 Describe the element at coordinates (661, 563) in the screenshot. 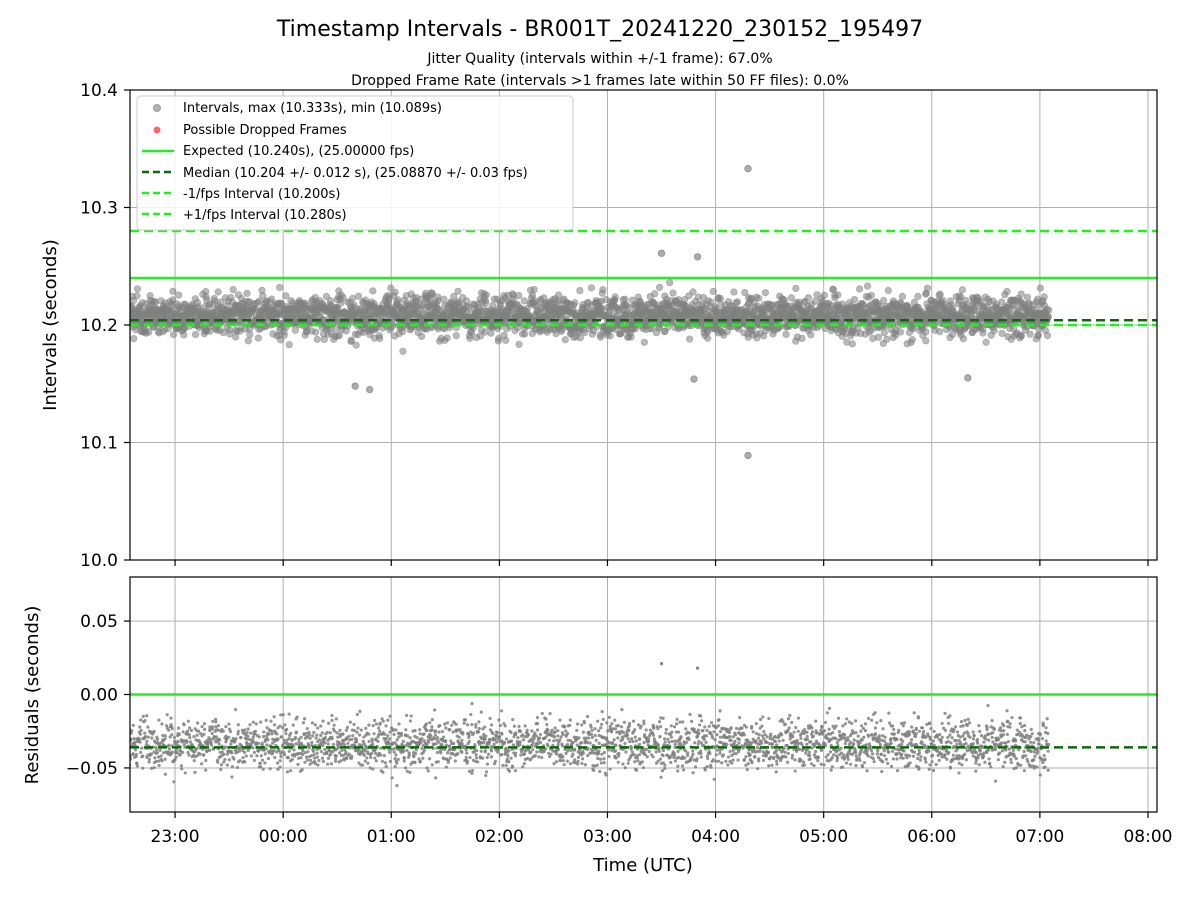

I see `intervals-x-ticks` at that location.